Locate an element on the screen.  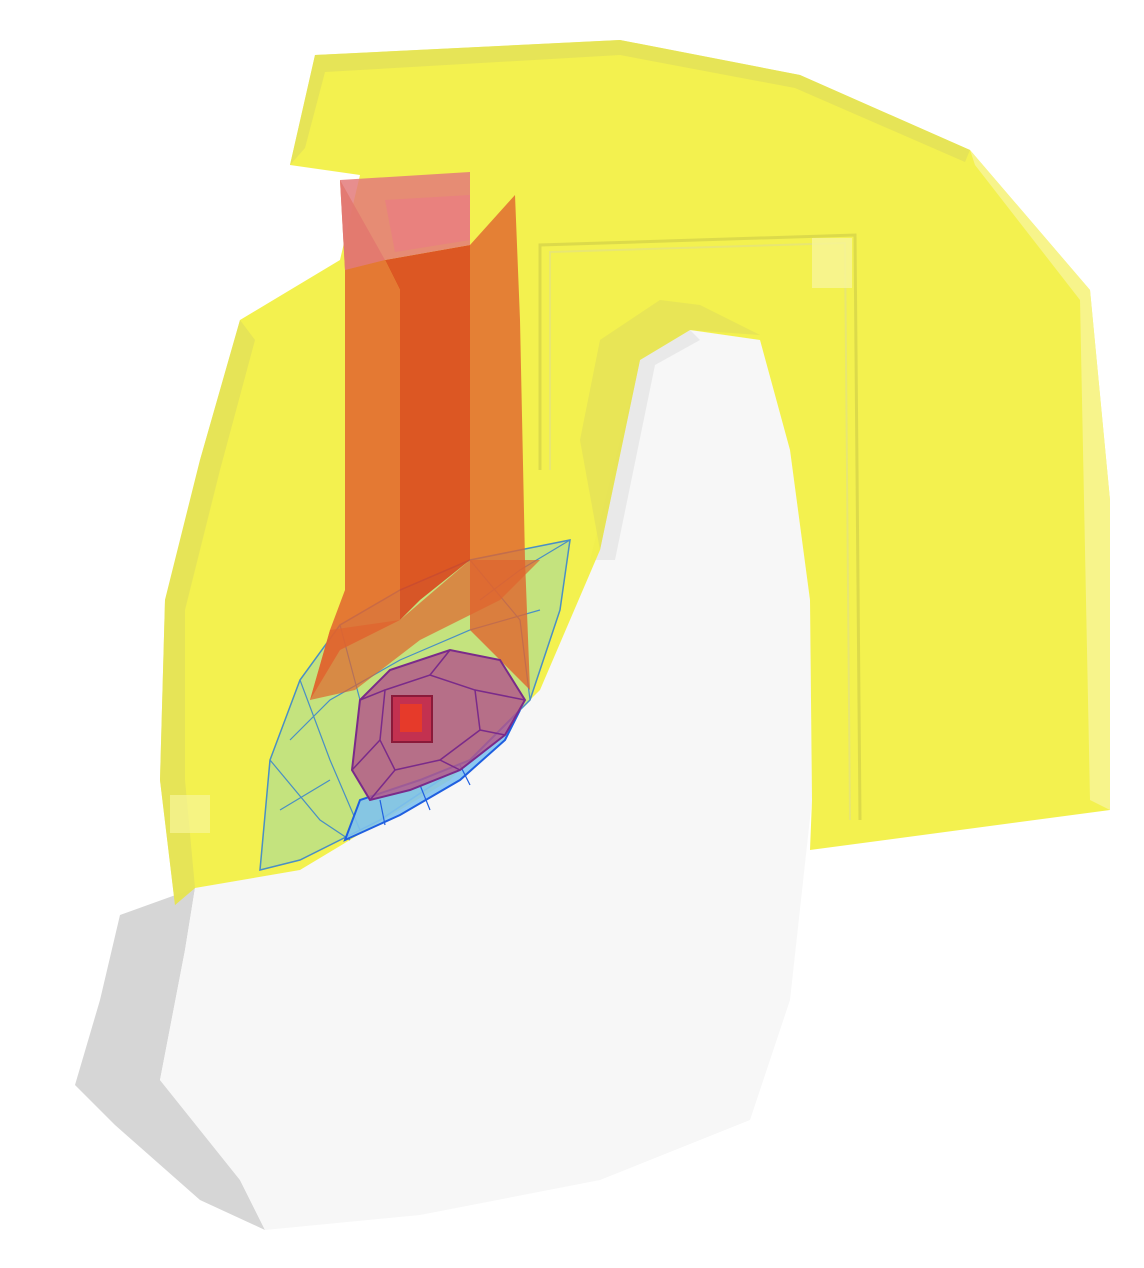
yellow-shell-rim-left is located at coordinates (207, 612).